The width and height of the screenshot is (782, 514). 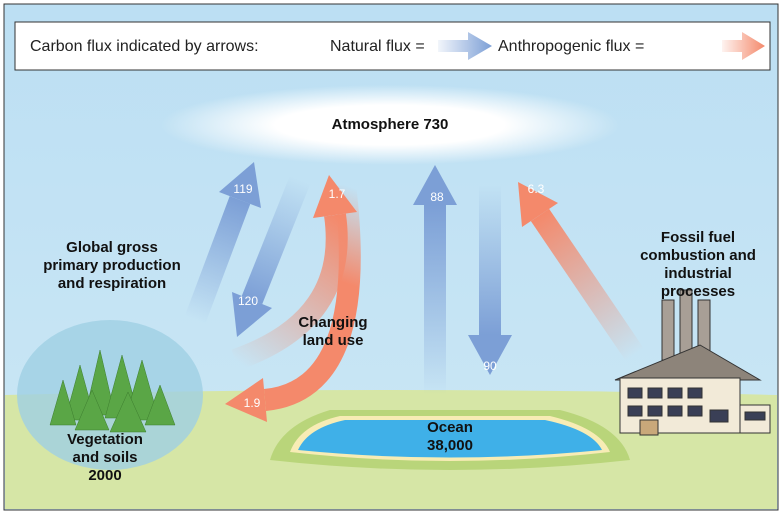 I want to click on flux-label: 120, so click(x=248, y=301).